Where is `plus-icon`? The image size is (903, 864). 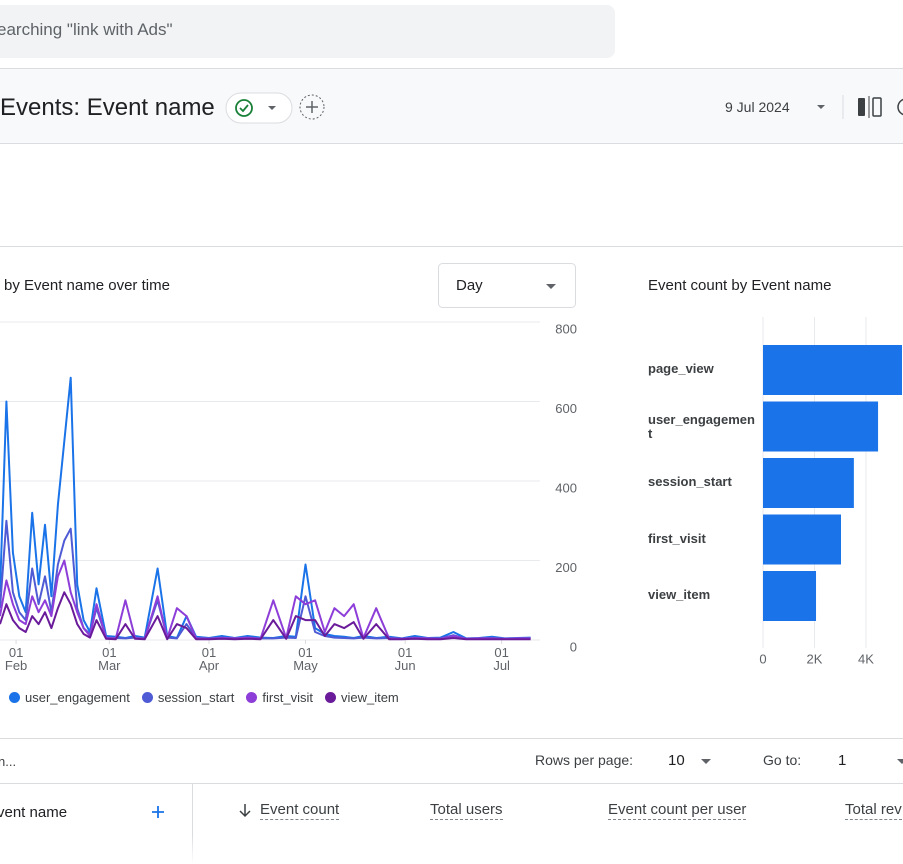 plus-icon is located at coordinates (312, 107).